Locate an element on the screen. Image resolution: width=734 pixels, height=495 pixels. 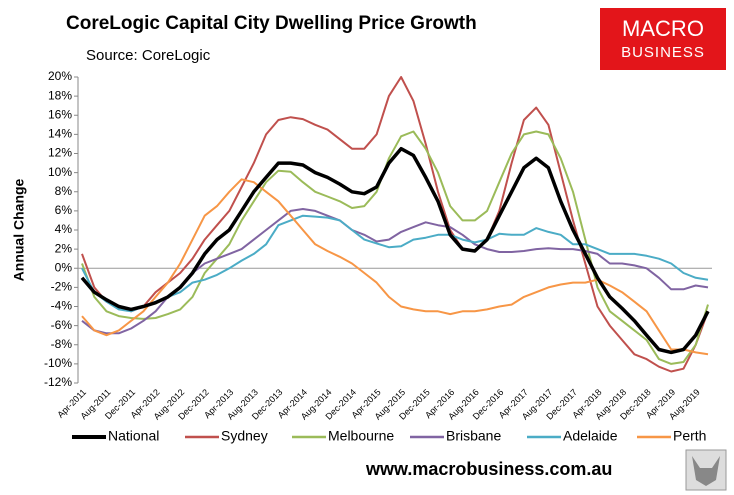
legend-label: Melbourne is located at coordinates (361, 436).